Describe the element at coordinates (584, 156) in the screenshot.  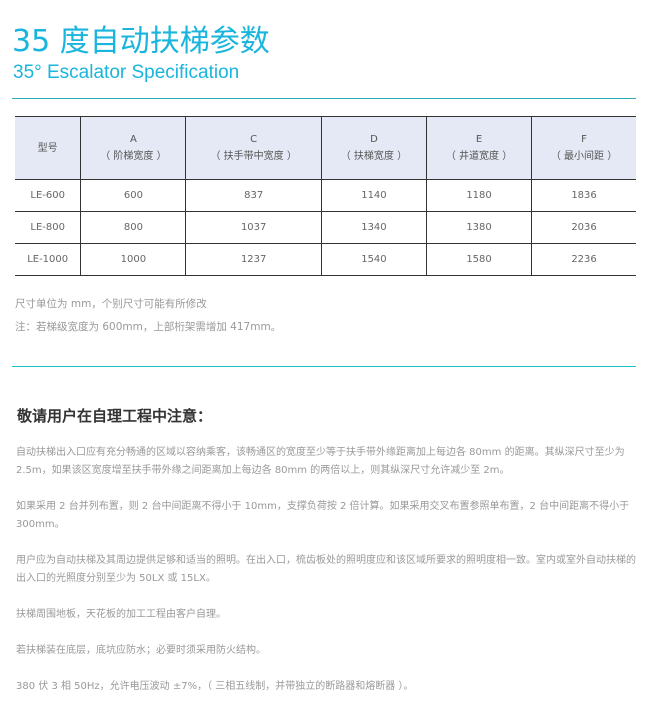
I see `column-label: （ 最小间距 ）` at that location.